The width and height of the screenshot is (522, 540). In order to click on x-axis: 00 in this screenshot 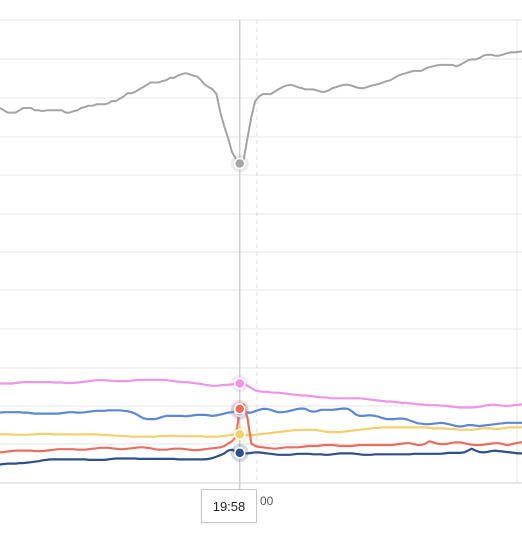, I will do `click(267, 501)`.